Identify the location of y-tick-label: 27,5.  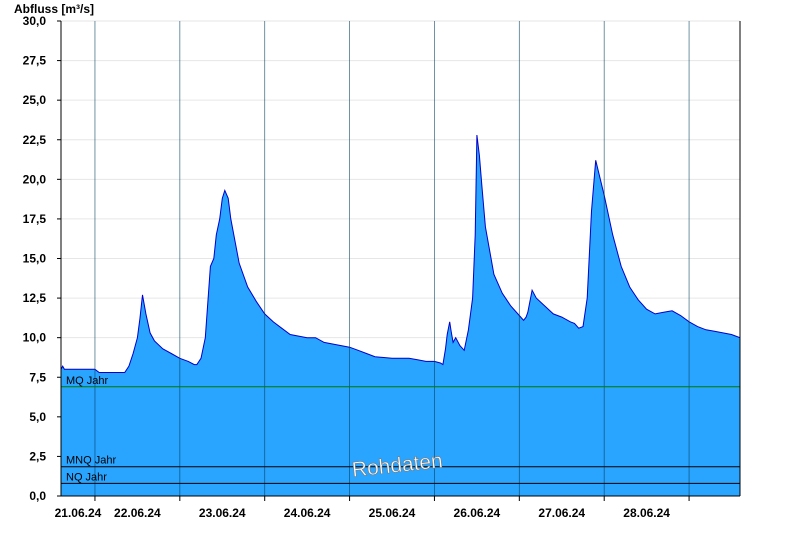
(35, 61).